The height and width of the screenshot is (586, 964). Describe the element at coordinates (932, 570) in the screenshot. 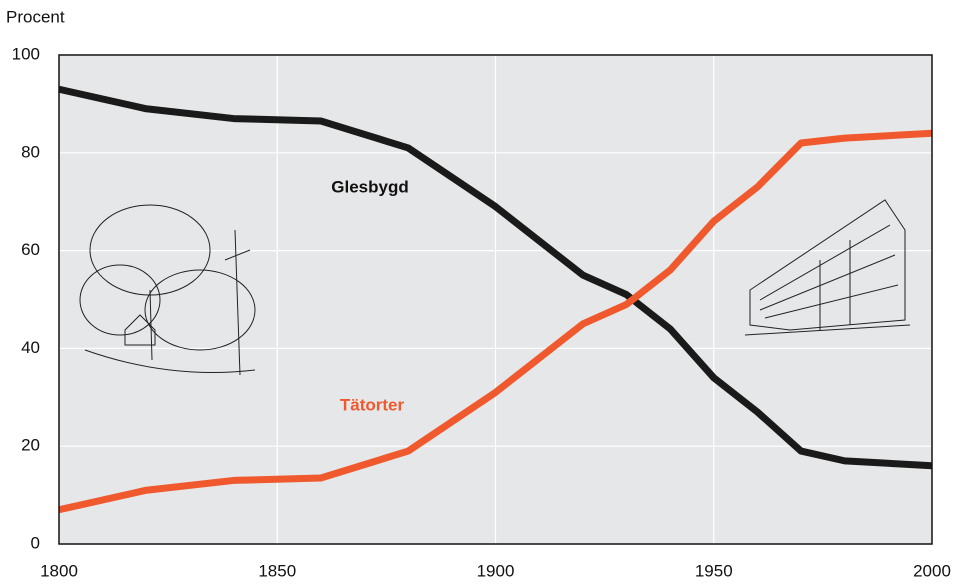

I see `x-tick-label: 2000` at that location.